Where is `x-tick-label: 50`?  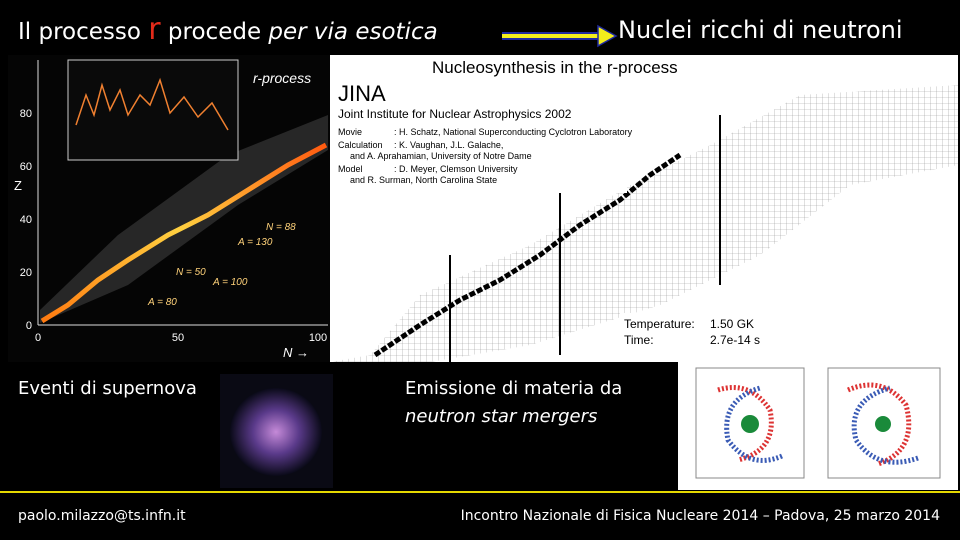
x-tick-label: 50 is located at coordinates (178, 338).